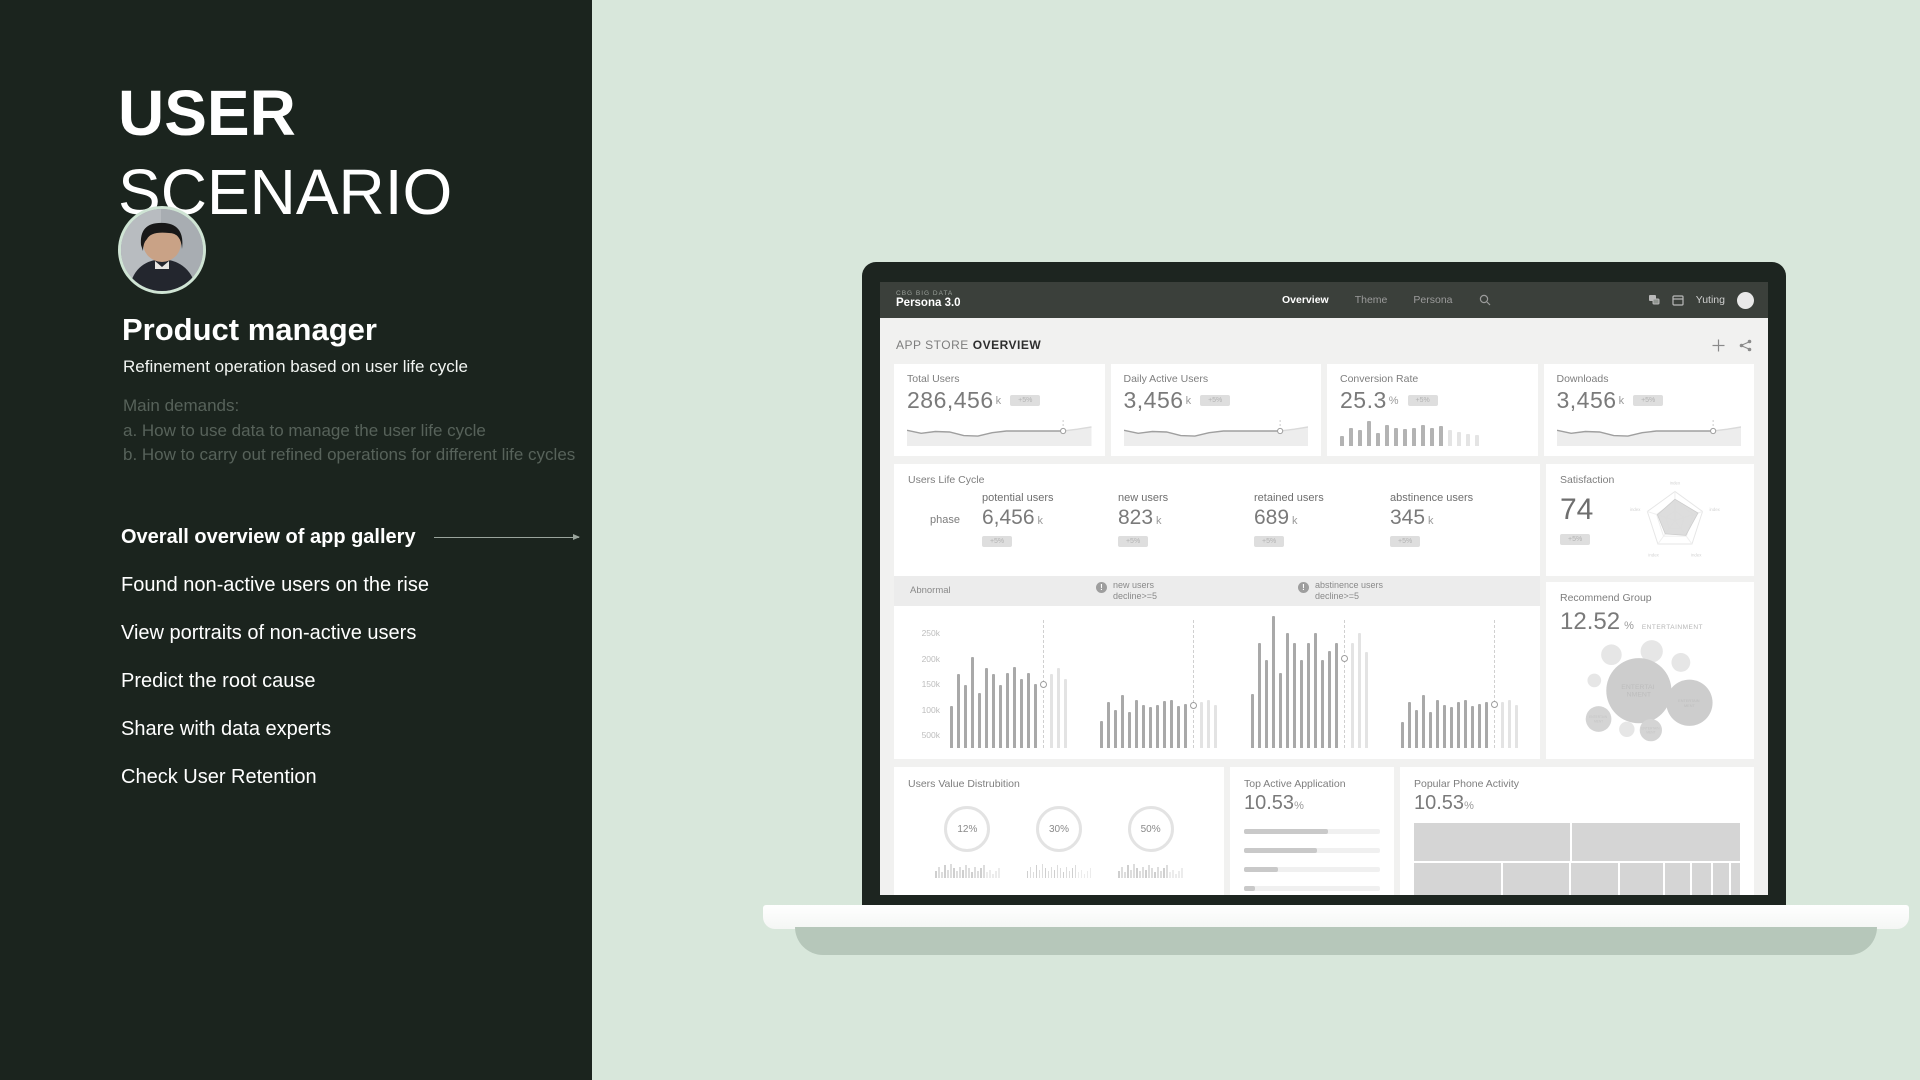 The height and width of the screenshot is (1080, 1920). What do you see at coordinates (1237, 682) in the screenshot?
I see `bar-groups` at bounding box center [1237, 682].